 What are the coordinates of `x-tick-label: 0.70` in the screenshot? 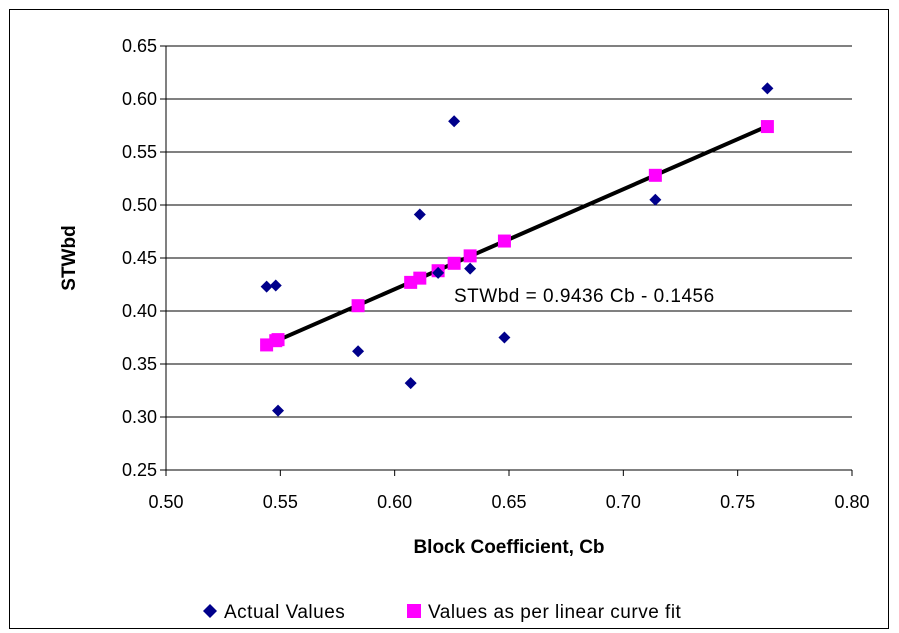 It's located at (623, 502).